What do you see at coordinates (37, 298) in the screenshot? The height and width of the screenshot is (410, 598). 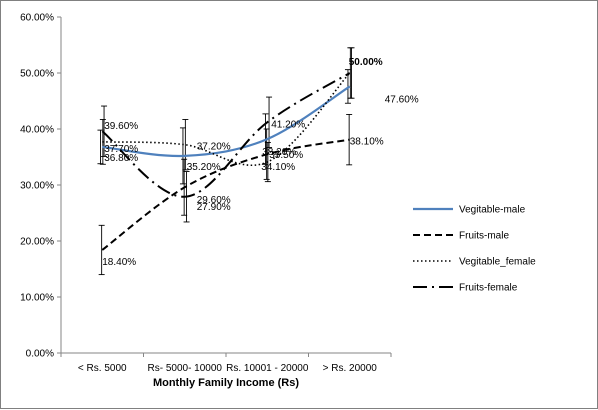 I see `y-tick-label: 10.00%` at bounding box center [37, 298].